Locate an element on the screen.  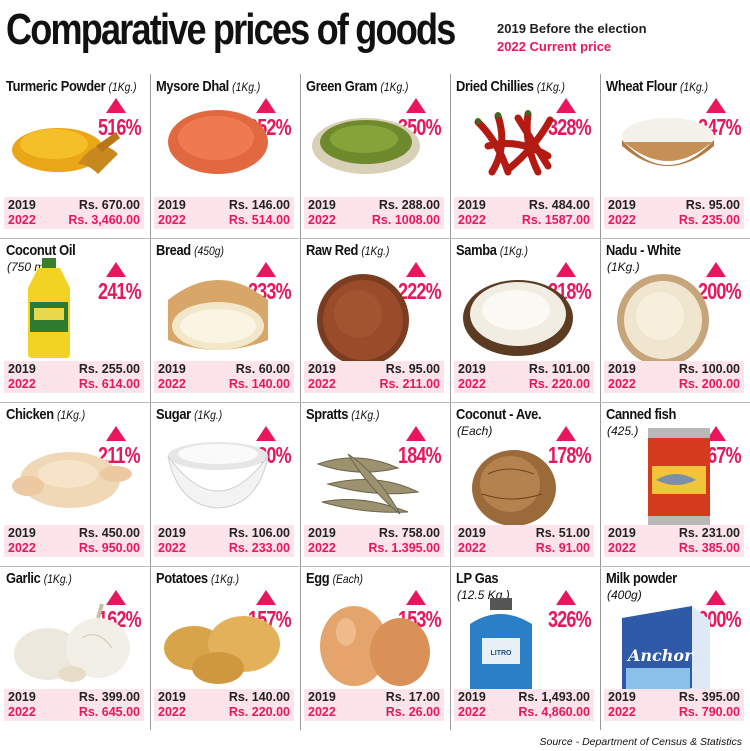
product-name: Milk powder is located at coordinates (641, 578).